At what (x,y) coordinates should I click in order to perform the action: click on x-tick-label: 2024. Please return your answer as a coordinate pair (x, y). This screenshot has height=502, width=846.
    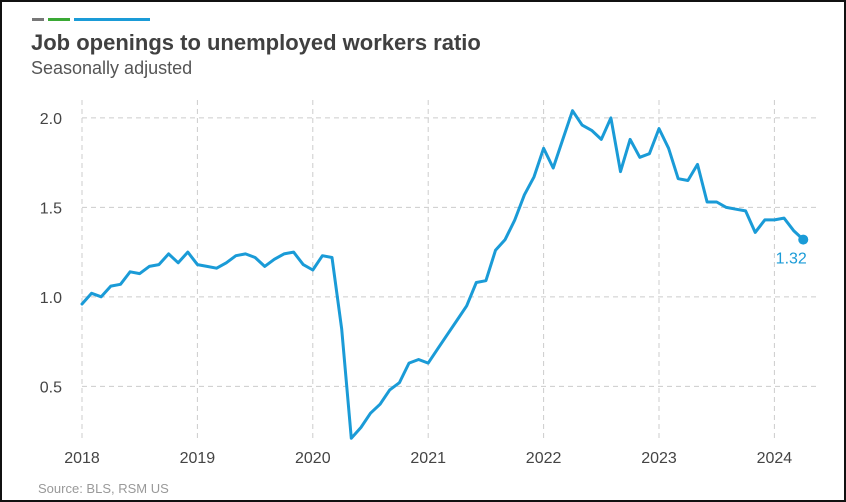
    Looking at the image, I should click on (775, 458).